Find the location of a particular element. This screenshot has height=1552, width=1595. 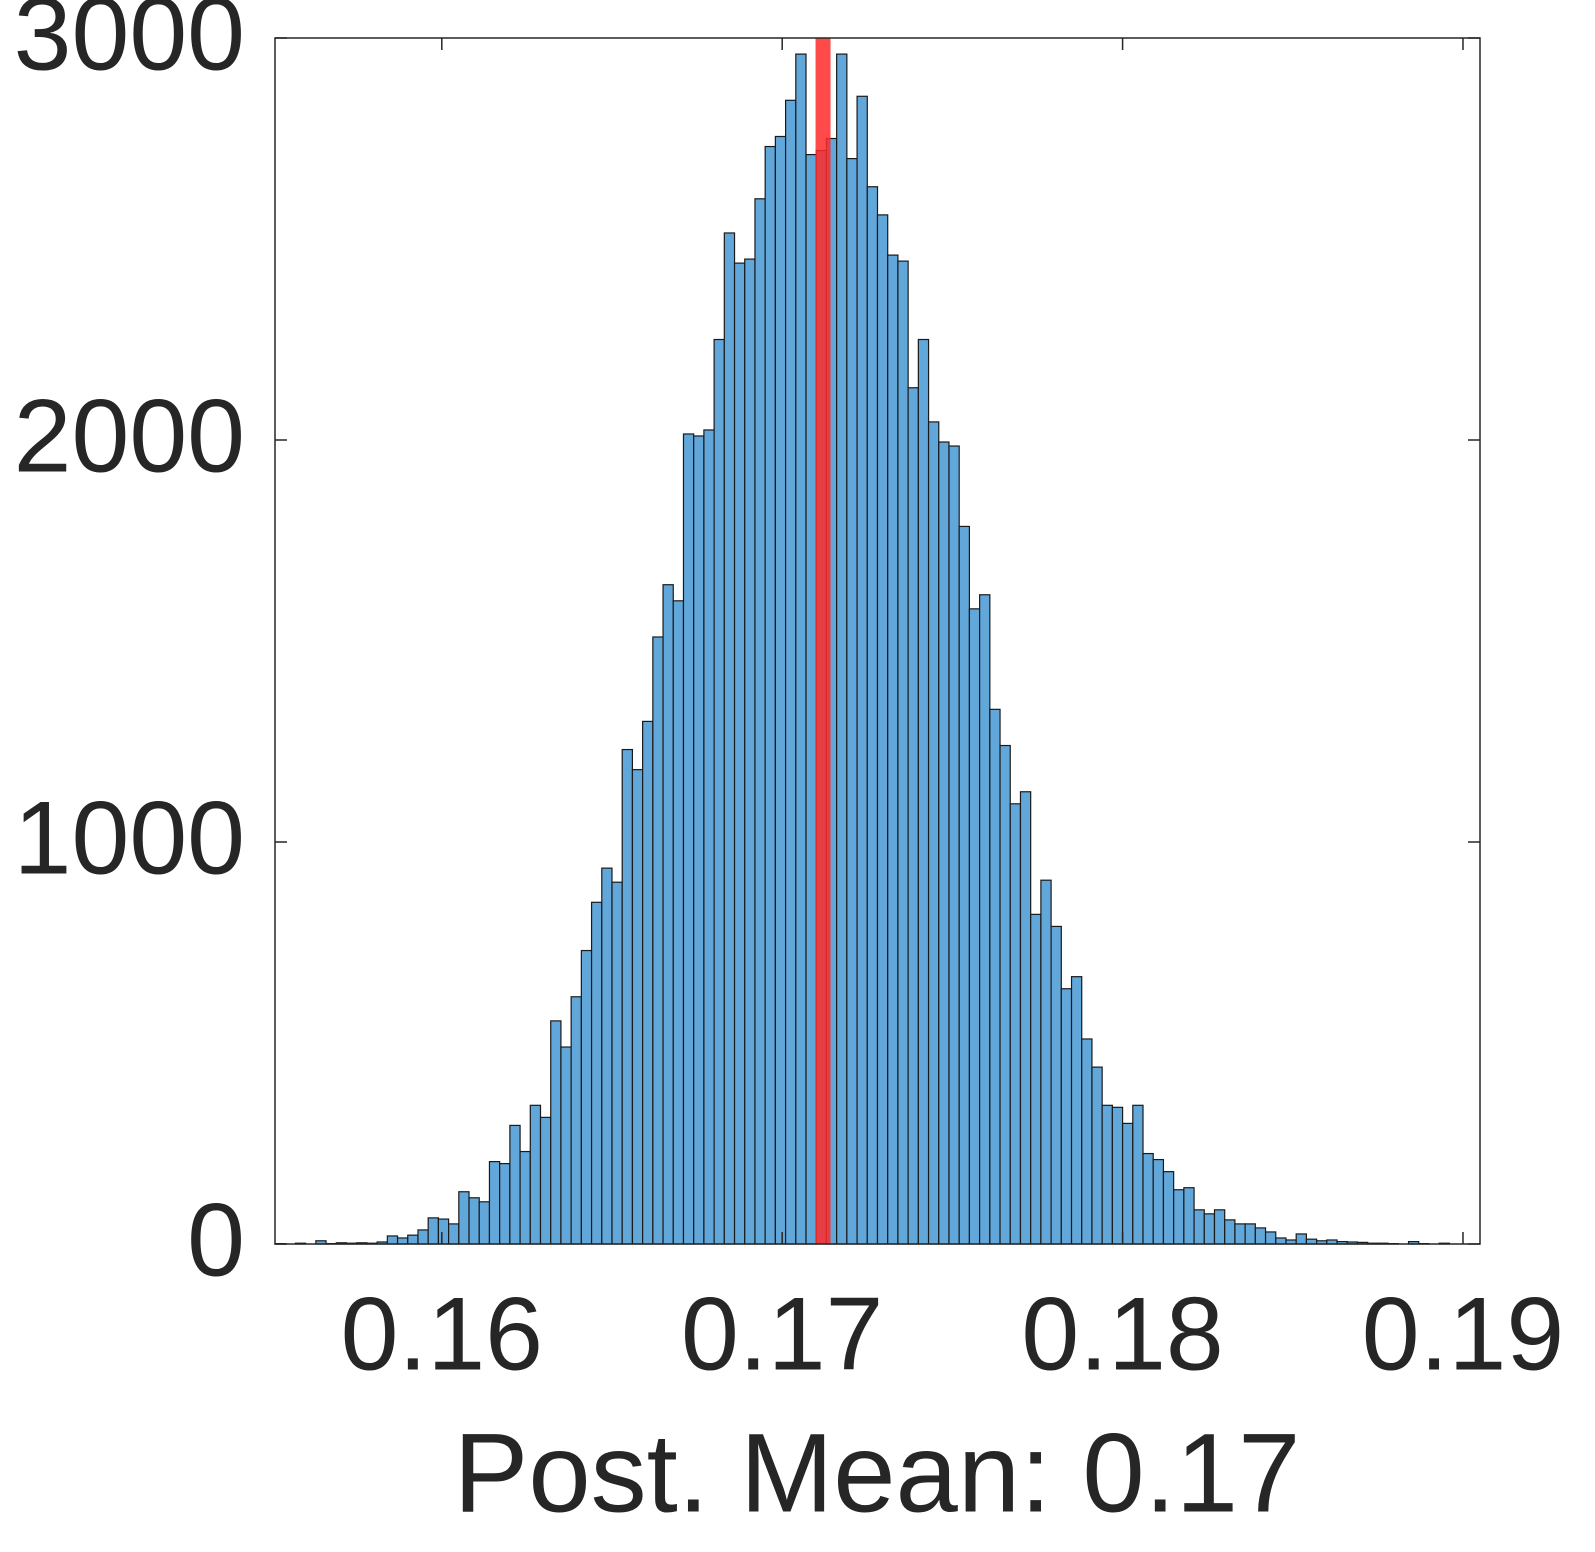

x-tick-label: 0.18 is located at coordinates (1122, 1334).